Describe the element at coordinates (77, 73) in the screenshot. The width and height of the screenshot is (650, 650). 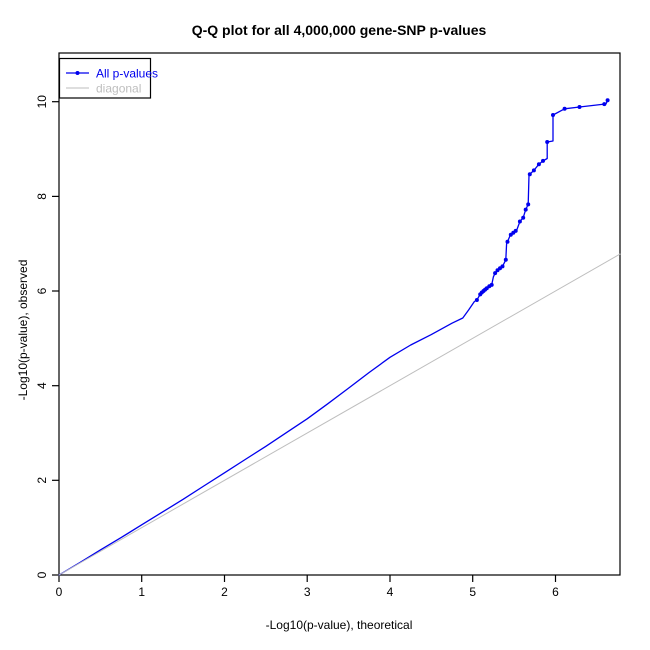
I see `legend-point-sample-pvalues` at that location.